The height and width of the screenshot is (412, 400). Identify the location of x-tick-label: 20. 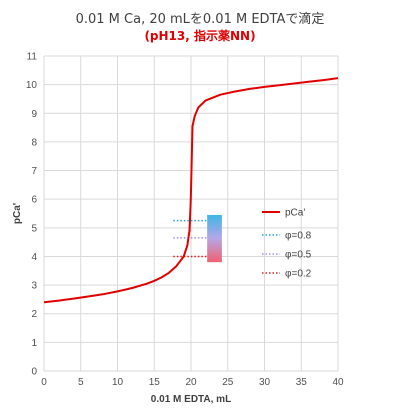
(191, 382).